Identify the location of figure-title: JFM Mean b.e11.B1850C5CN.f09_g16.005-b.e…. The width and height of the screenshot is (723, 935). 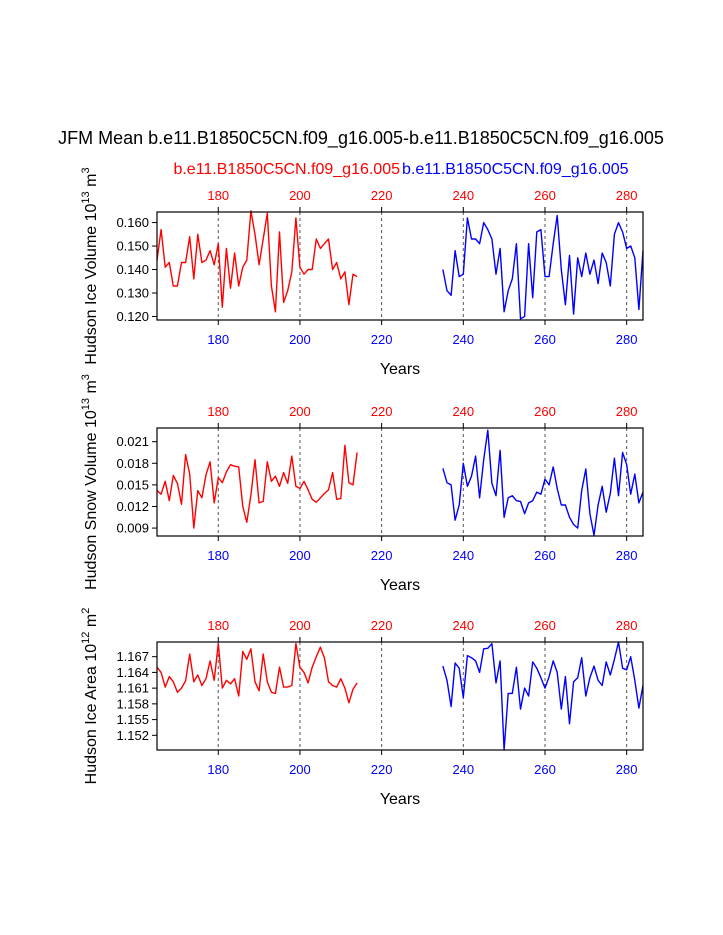
(361, 138).